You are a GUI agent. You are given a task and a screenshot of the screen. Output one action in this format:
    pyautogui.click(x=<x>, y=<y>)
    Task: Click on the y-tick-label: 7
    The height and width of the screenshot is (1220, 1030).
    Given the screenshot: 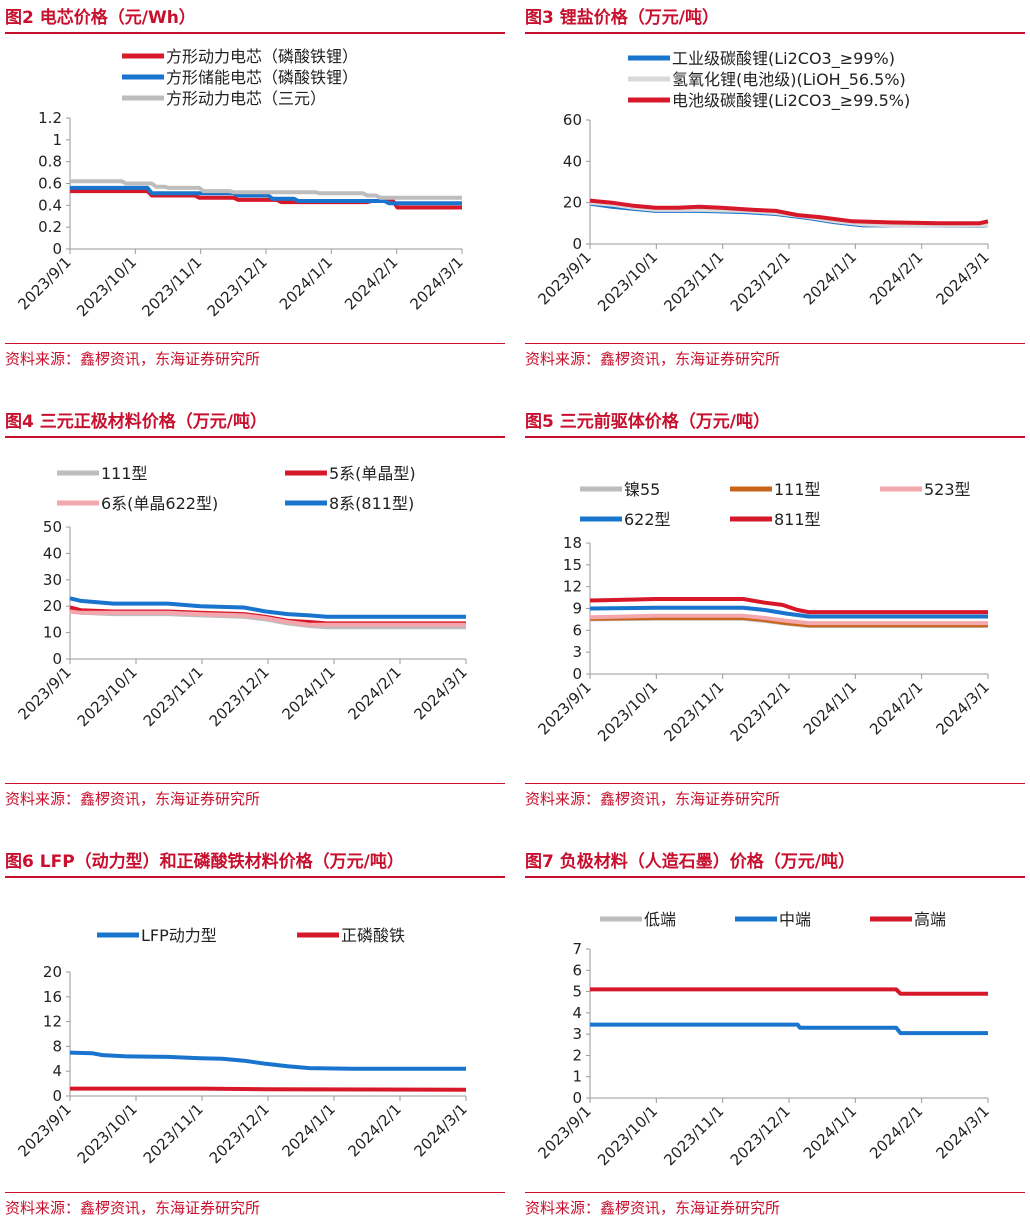 What is the action you would take?
    pyautogui.click(x=577, y=949)
    